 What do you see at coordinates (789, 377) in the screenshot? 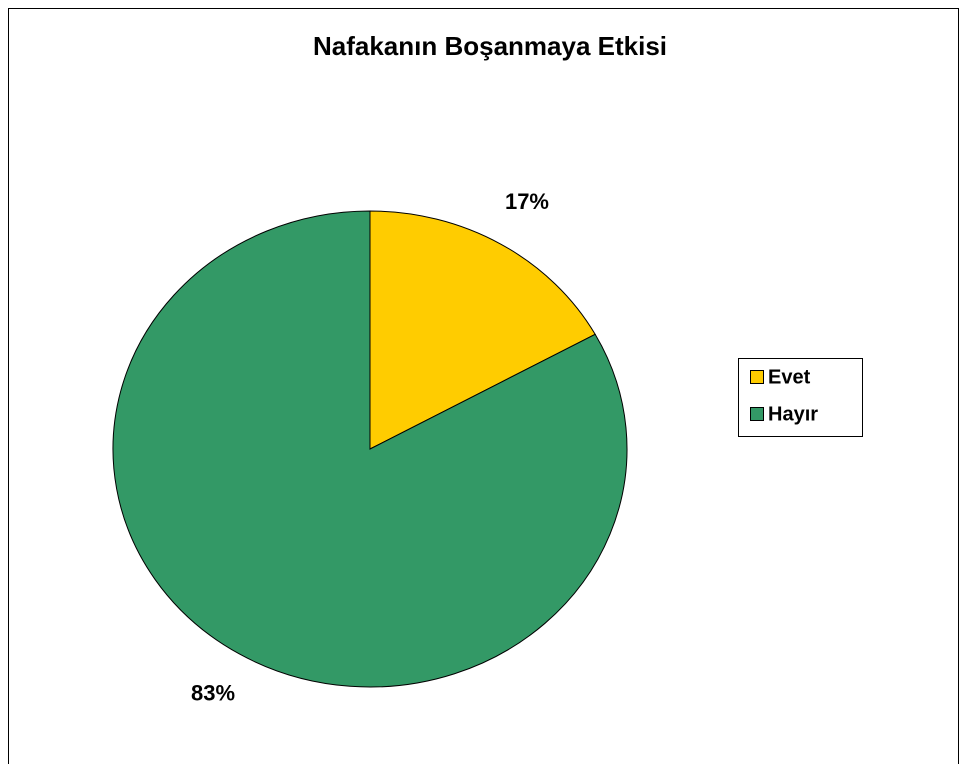
I see `legend-label: Evet` at bounding box center [789, 377].